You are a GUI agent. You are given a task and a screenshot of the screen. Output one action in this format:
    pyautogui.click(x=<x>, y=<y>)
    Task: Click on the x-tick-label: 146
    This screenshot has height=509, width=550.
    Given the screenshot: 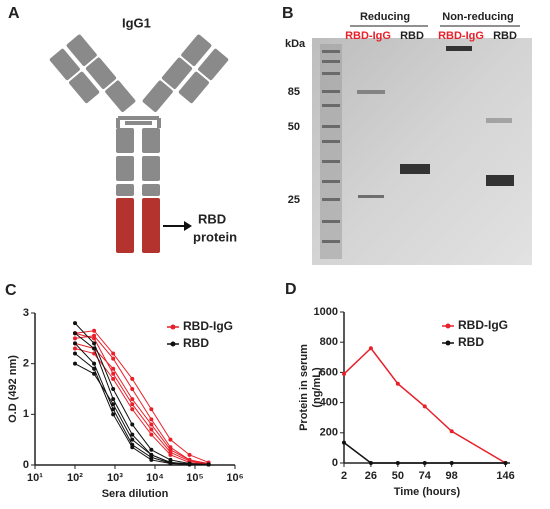 What is the action you would take?
    pyautogui.click(x=505, y=476)
    